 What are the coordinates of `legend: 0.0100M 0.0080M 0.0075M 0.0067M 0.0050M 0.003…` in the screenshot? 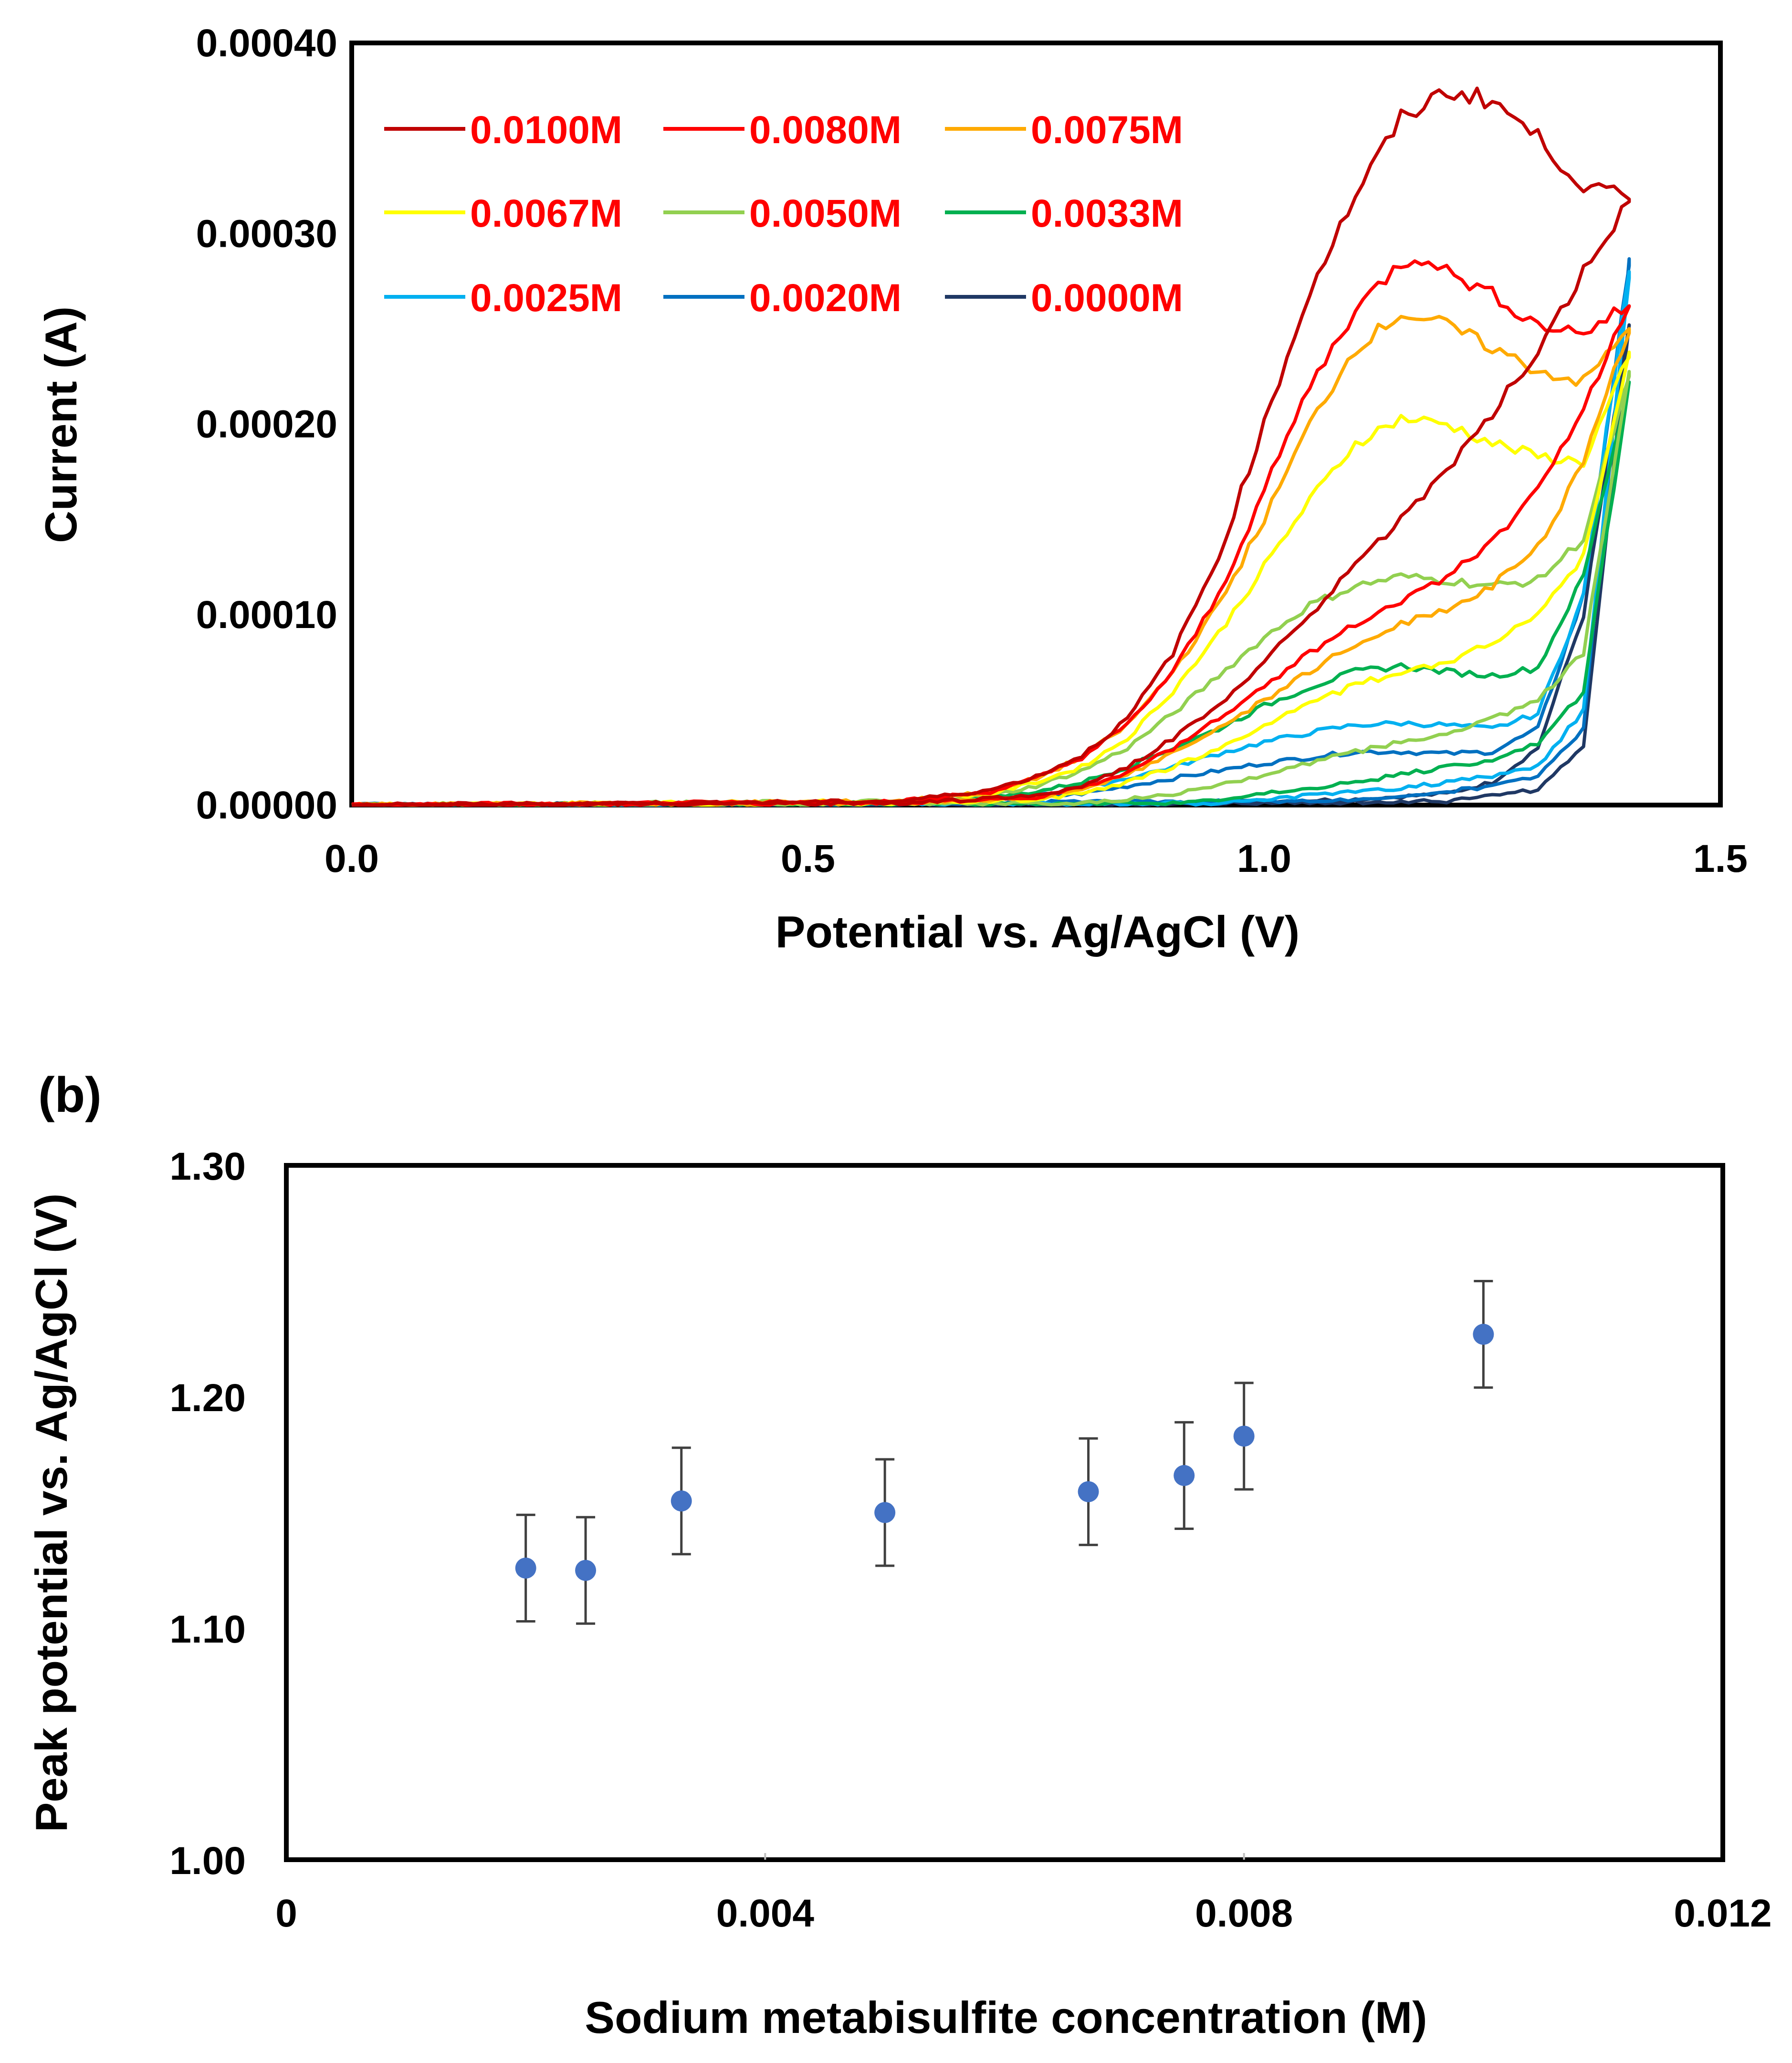 It's located at (783, 214).